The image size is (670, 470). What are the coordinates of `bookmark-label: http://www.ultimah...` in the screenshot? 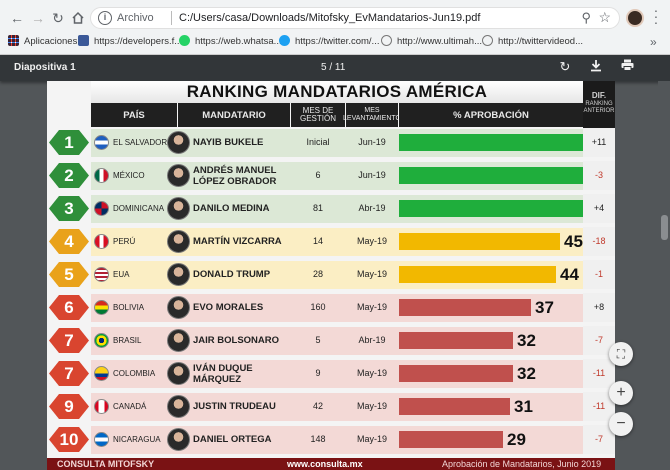 It's located at (440, 41).